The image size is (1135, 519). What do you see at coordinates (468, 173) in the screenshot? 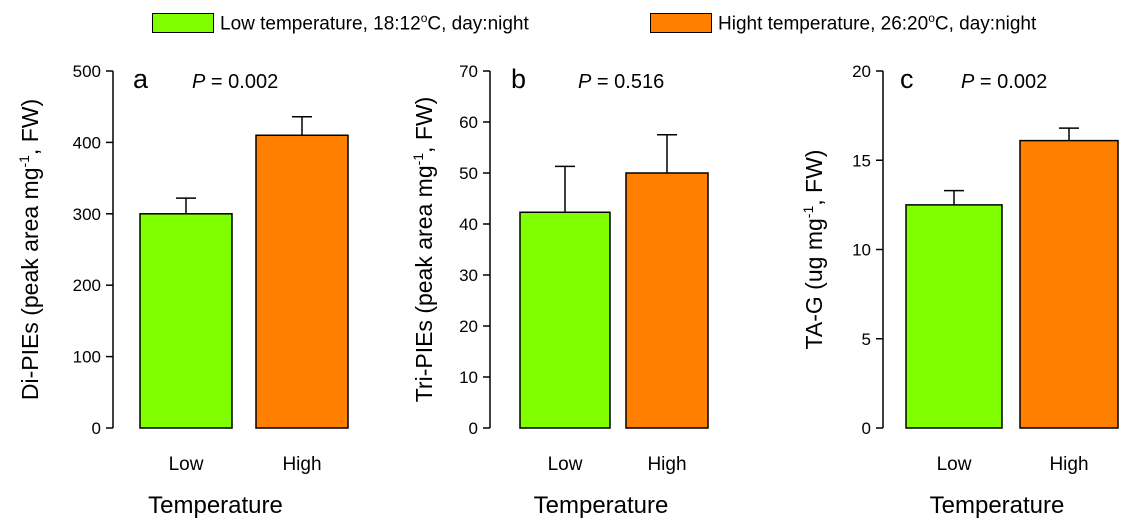
I see `y-tick-label: 50` at bounding box center [468, 173].